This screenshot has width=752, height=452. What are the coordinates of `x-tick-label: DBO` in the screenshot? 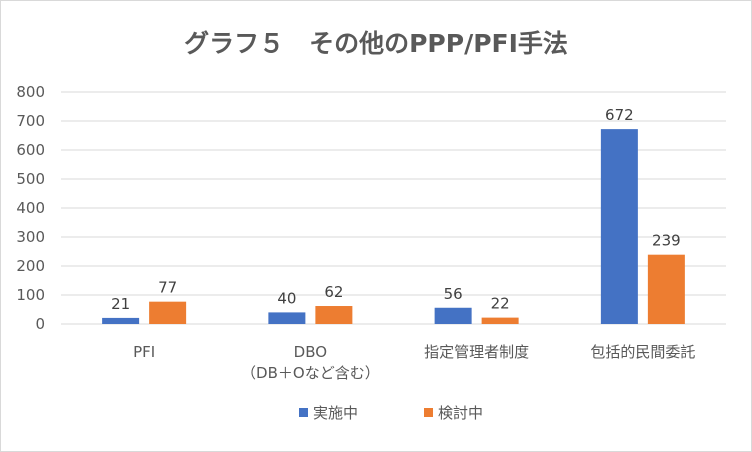 It's located at (310, 352).